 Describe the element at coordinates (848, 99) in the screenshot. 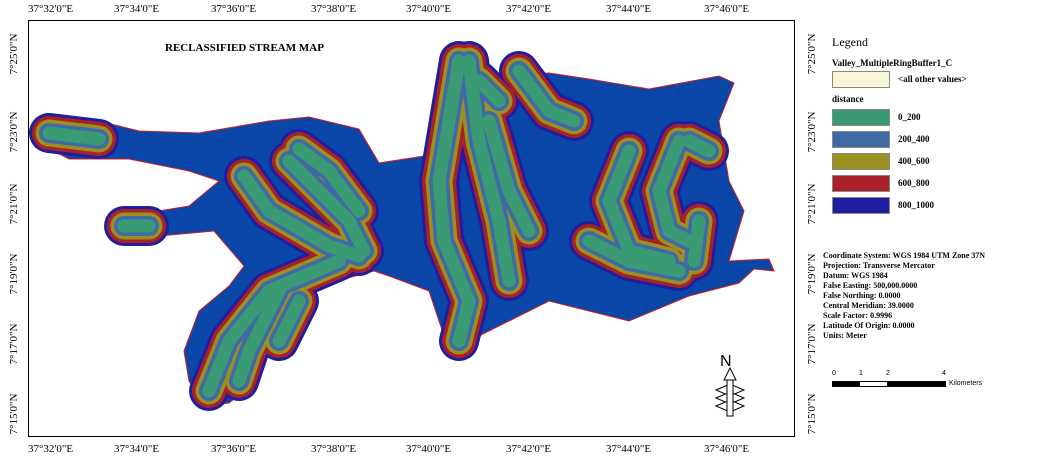

I see `legend-field: distance` at that location.